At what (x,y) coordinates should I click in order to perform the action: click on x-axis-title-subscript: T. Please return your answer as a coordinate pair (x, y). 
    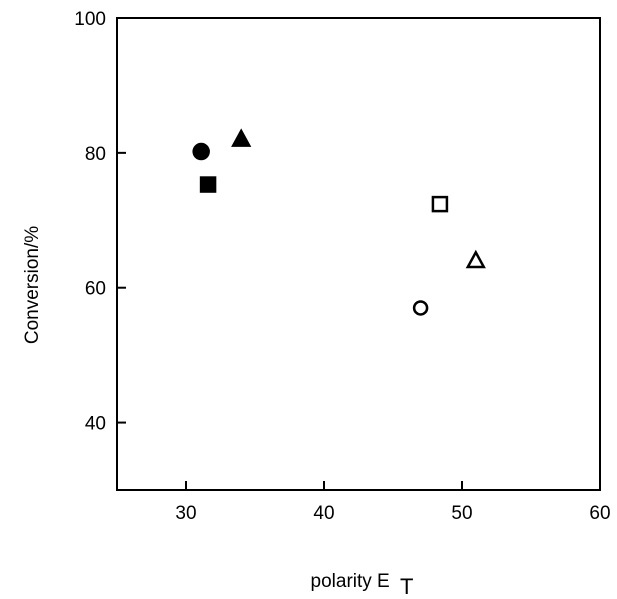
    Looking at the image, I should click on (406, 586).